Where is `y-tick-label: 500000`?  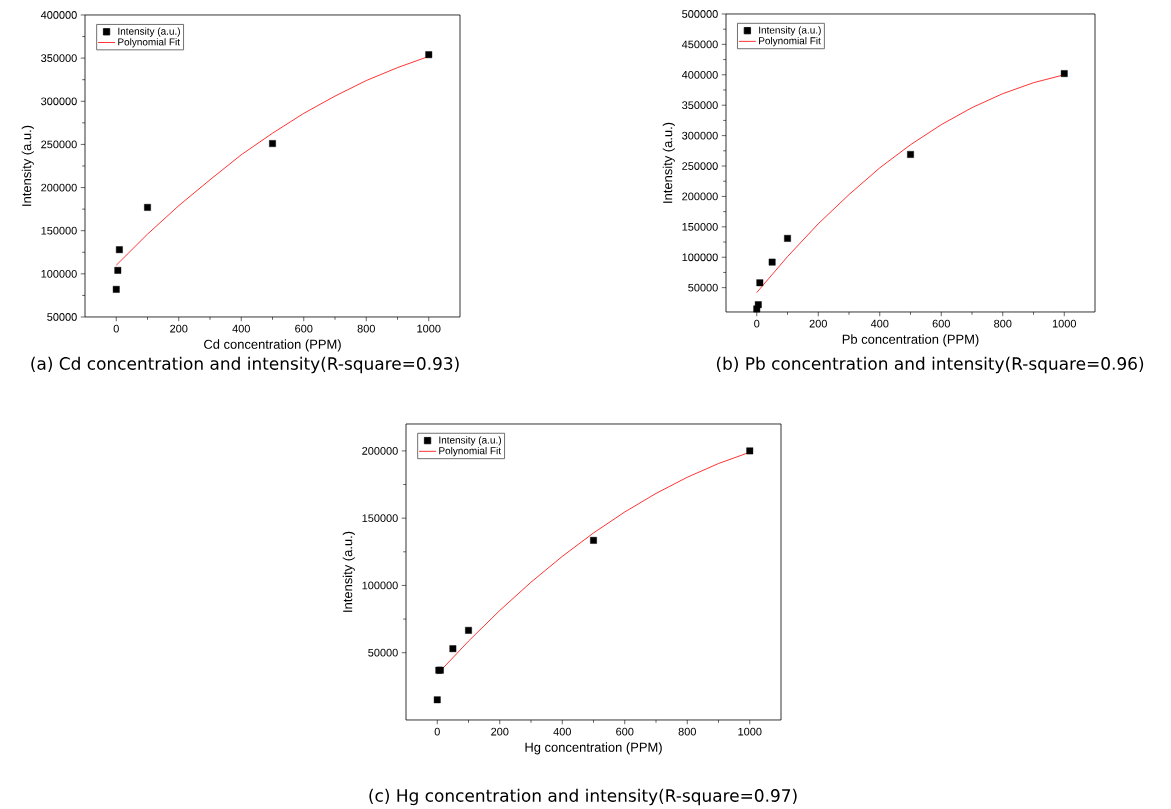 y-tick-label: 500000 is located at coordinates (700, 14).